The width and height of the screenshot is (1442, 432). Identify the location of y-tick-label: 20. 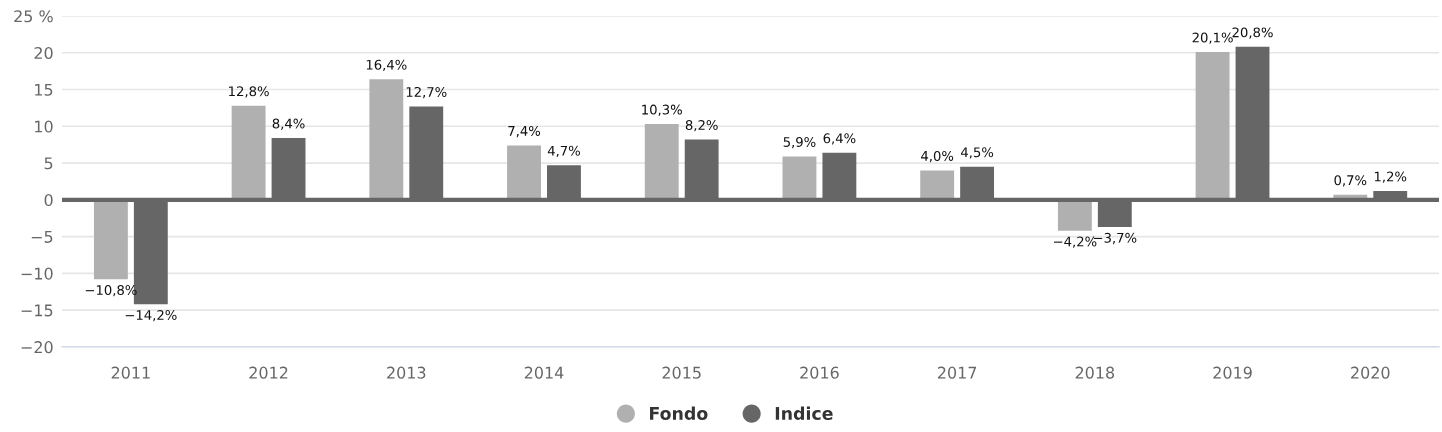
(43, 53).